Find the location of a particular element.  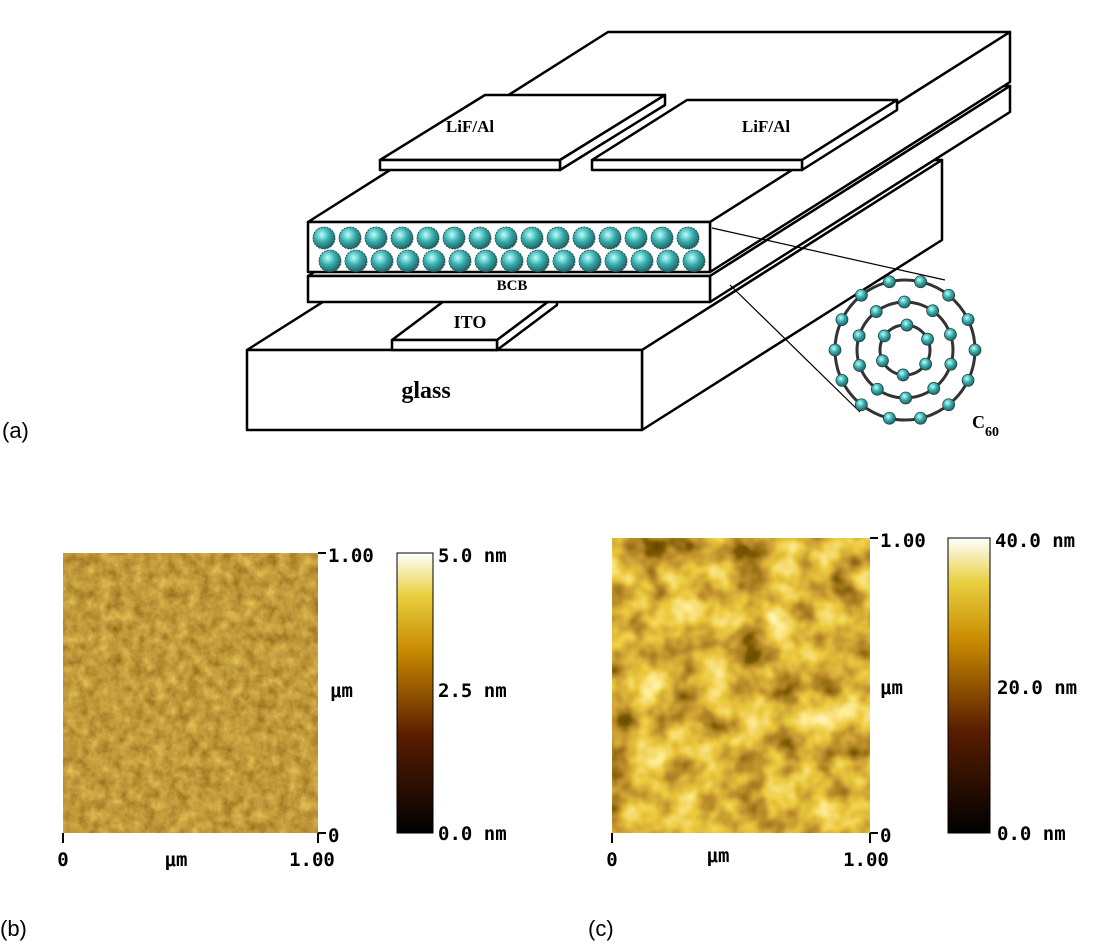

glass-slab is located at coordinates (444, 390).